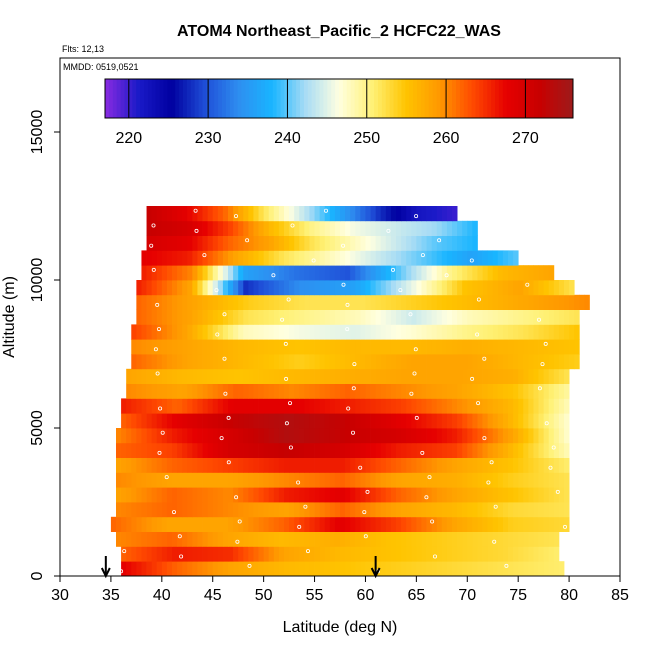  I want to click on chart-title: ATOM4 Northeast_Pacific_2 HCFC22_WAS, so click(339, 31).